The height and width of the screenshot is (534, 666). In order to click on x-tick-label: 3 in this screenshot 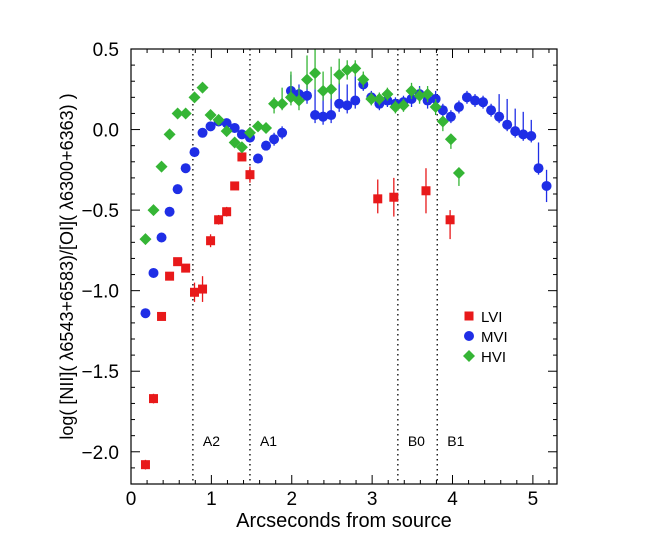, I will do `click(372, 499)`.